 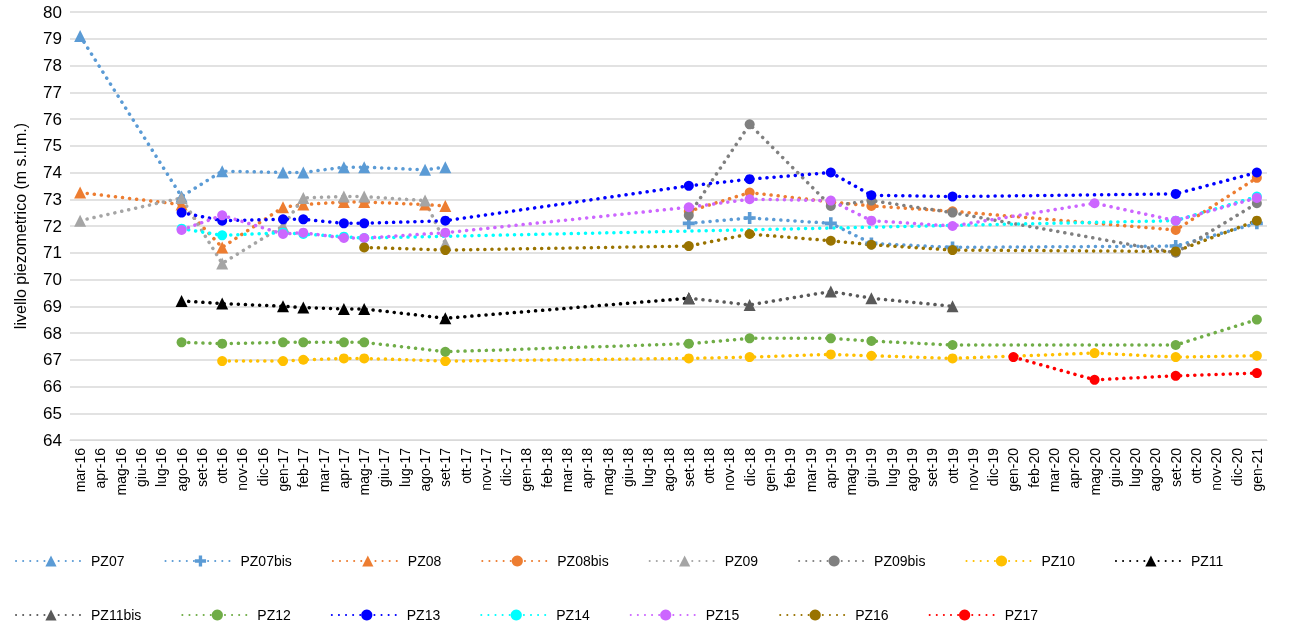 I want to click on x-tick-label: mag-17, so click(x=364, y=471).